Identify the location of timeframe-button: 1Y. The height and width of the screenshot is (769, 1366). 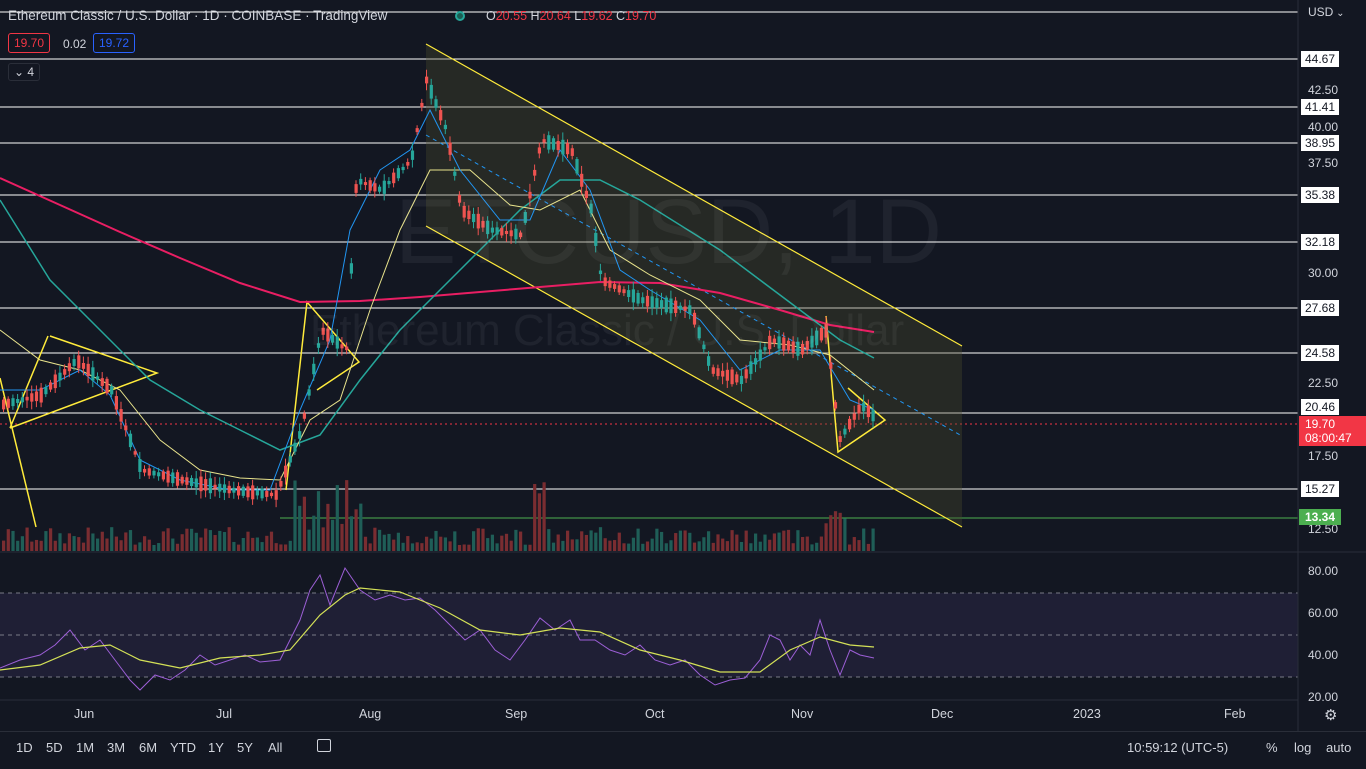
(216, 747).